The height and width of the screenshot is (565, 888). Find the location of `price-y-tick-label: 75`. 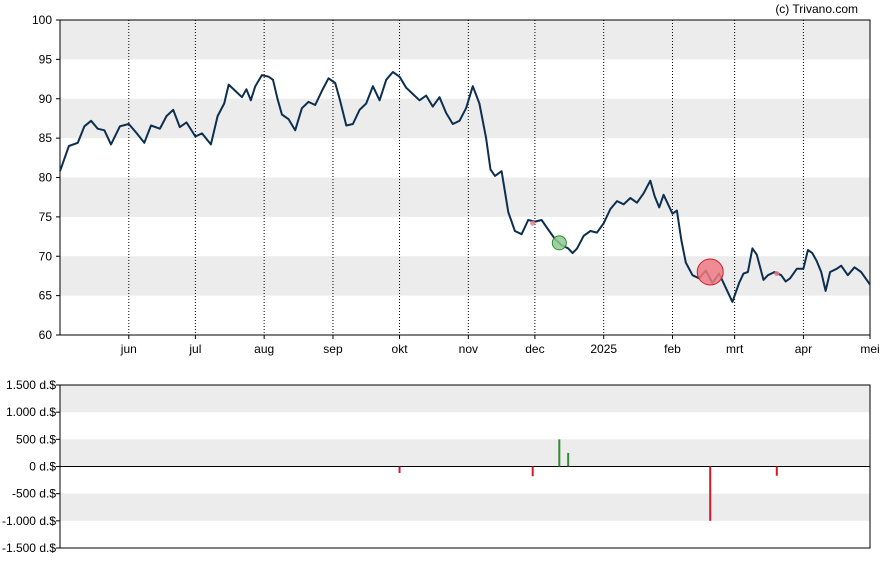

price-y-tick-label: 75 is located at coordinates (46, 217).